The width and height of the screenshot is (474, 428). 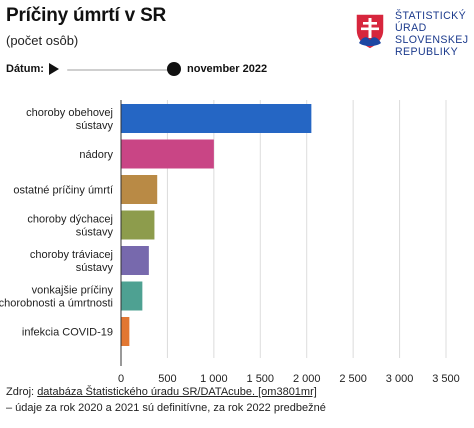 What do you see at coordinates (73, 291) in the screenshot?
I see `category-label: vonkajšie príčiny` at bounding box center [73, 291].